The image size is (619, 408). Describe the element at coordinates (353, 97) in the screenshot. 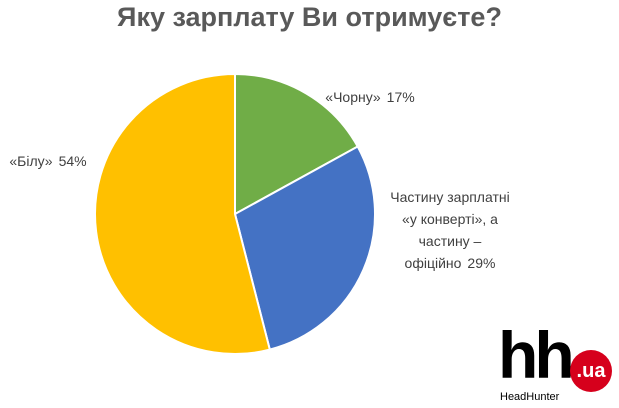

I see `category-label: «Чорну»` at that location.